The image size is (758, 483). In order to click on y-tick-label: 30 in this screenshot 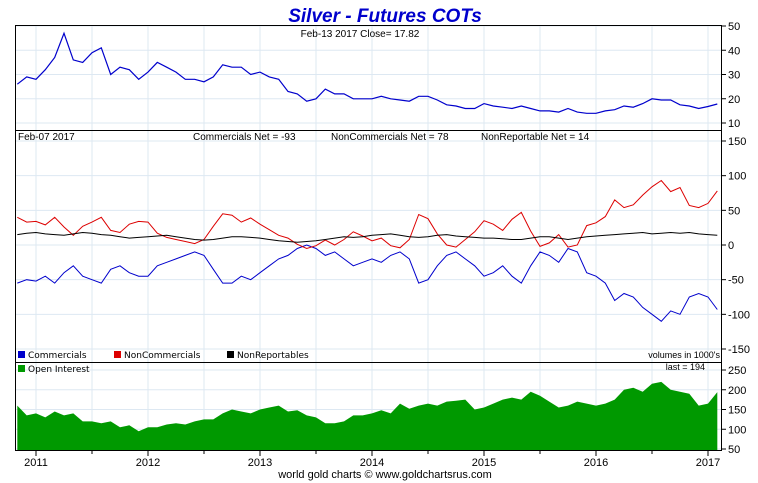, I will do `click(734, 76)`.